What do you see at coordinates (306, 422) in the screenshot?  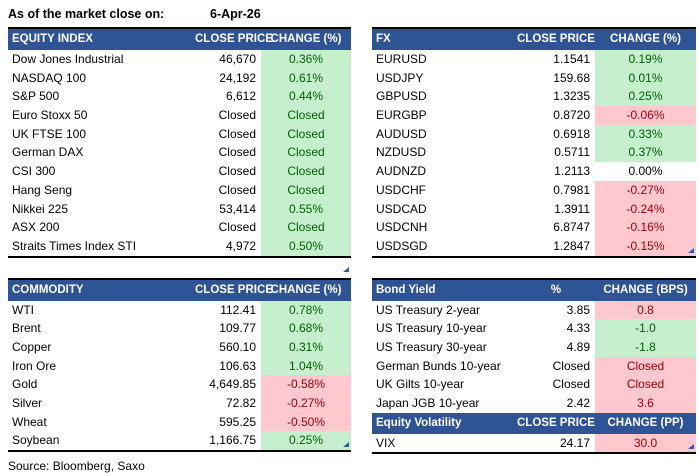 I see `change-value: -0.50%` at bounding box center [306, 422].